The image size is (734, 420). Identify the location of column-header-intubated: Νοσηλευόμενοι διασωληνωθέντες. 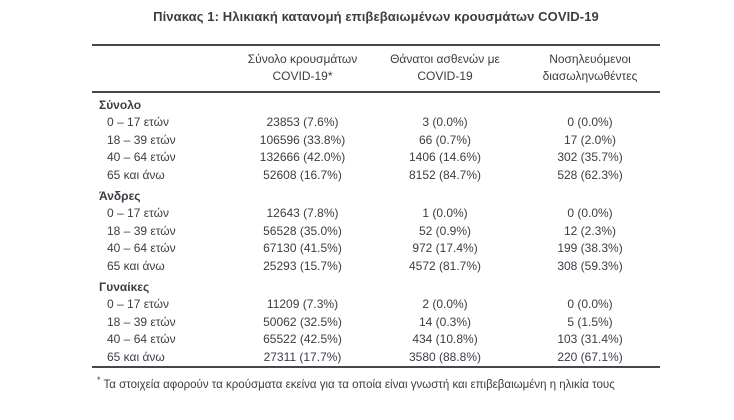
(590, 68).